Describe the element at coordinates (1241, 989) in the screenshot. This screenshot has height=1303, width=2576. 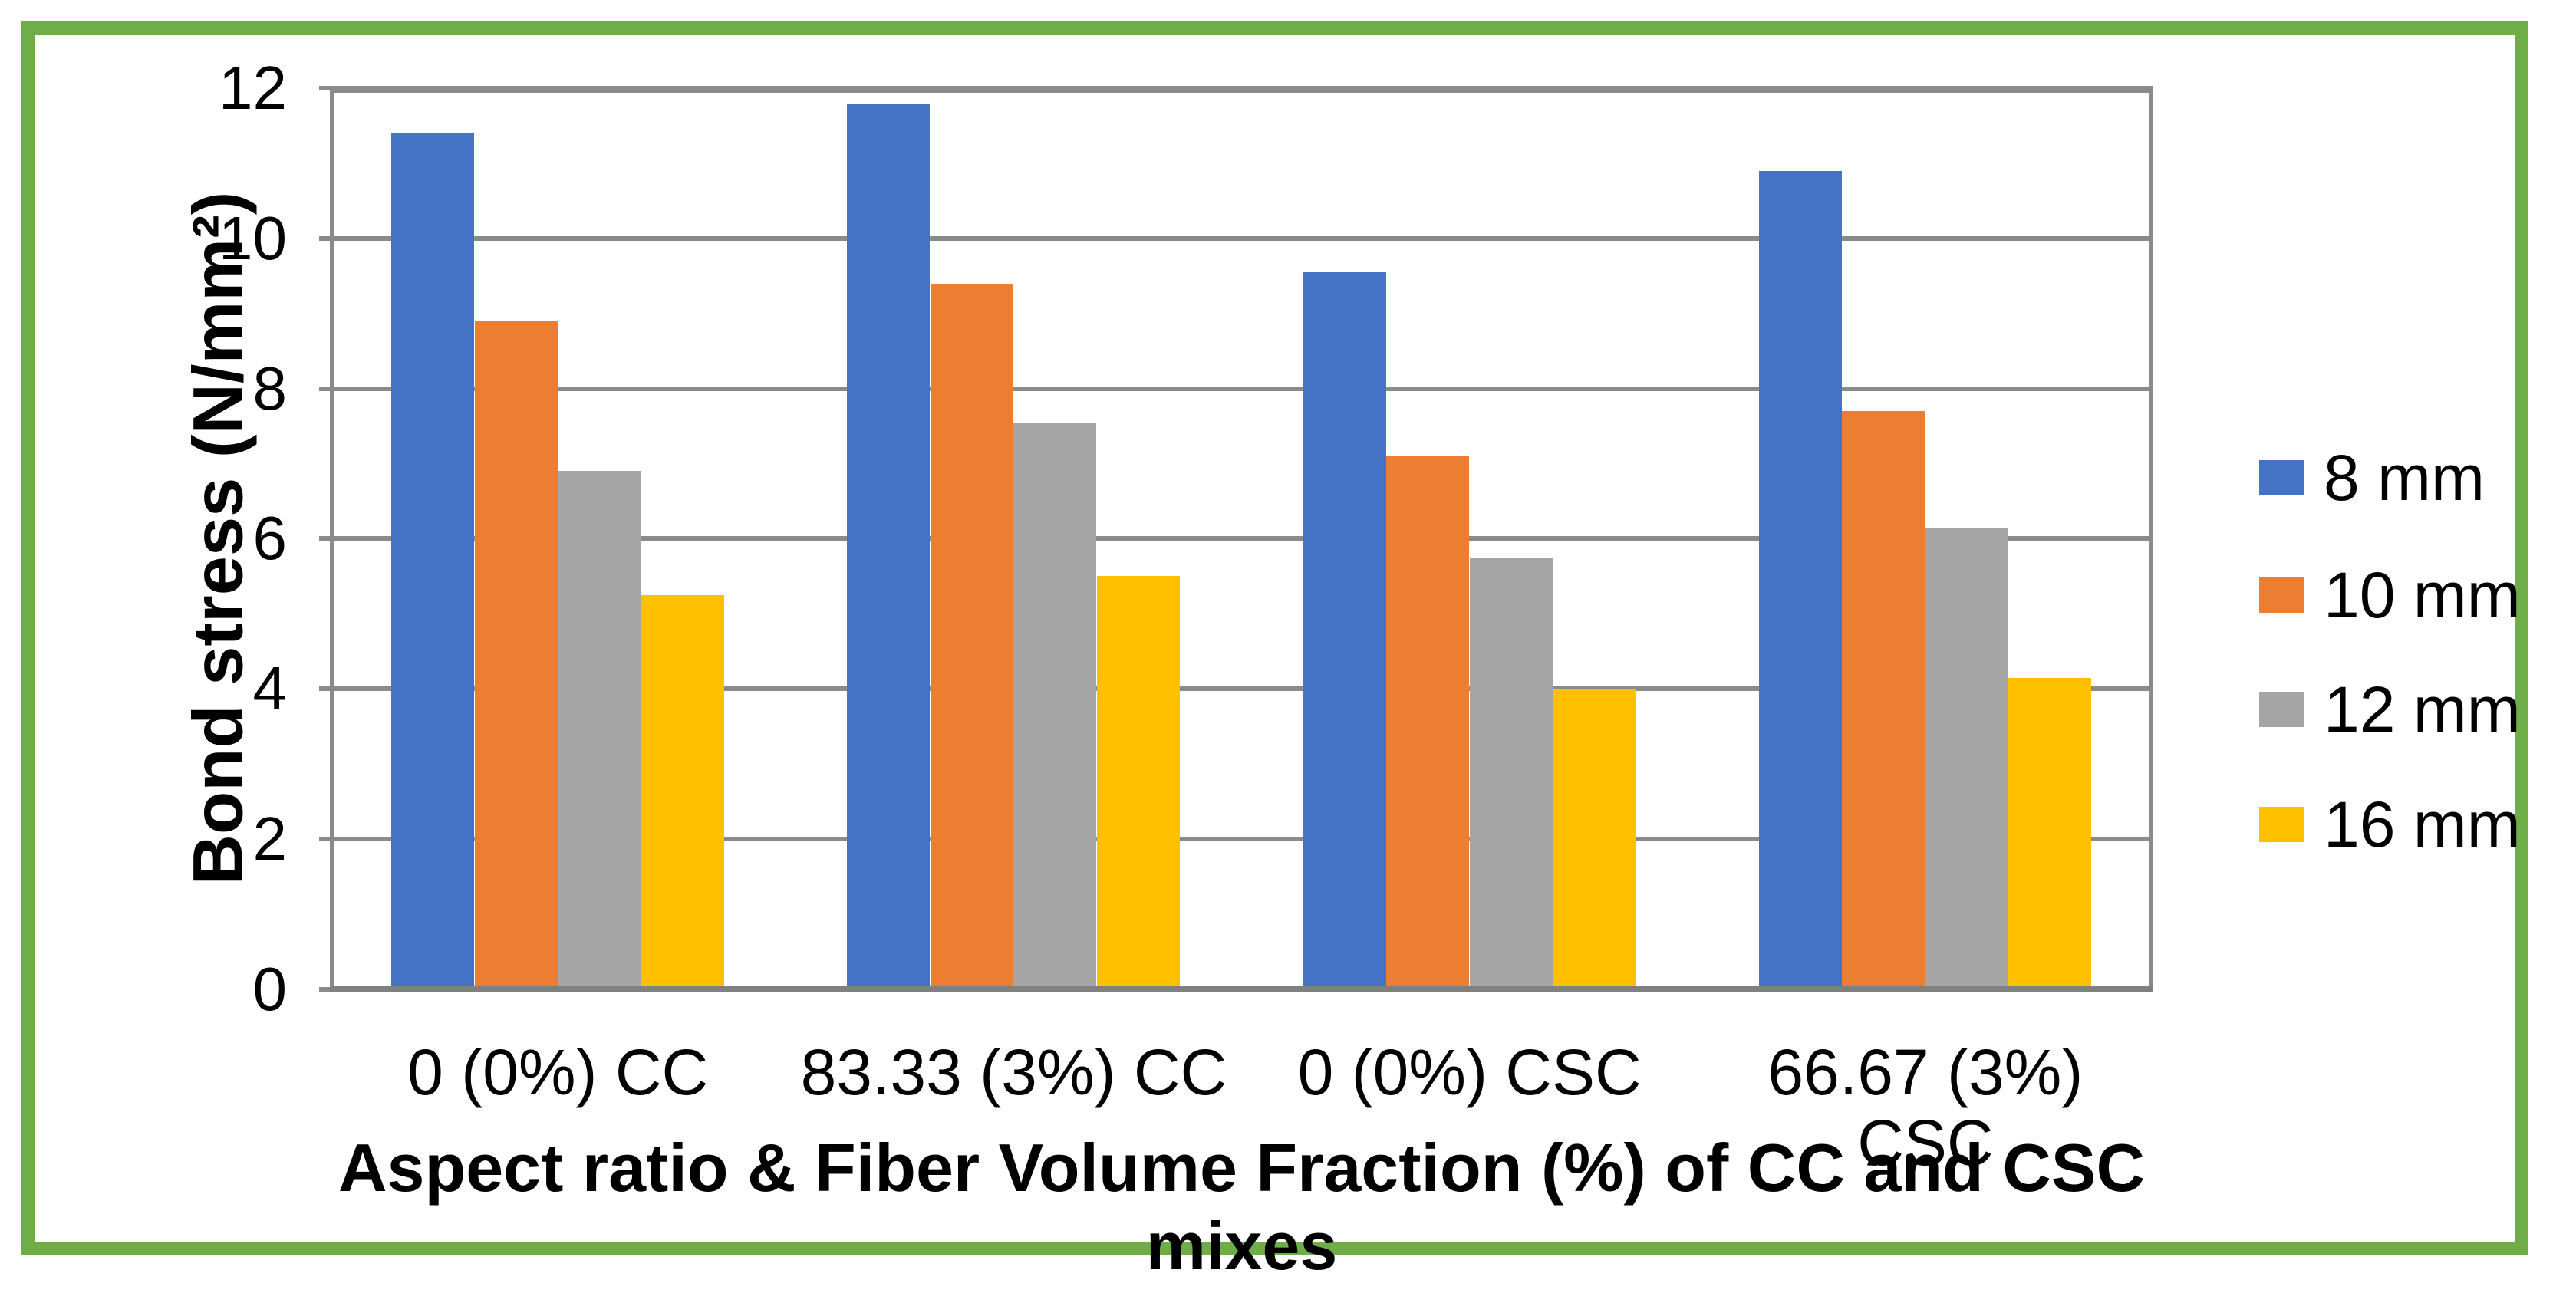
I see `x-axis-line` at that location.